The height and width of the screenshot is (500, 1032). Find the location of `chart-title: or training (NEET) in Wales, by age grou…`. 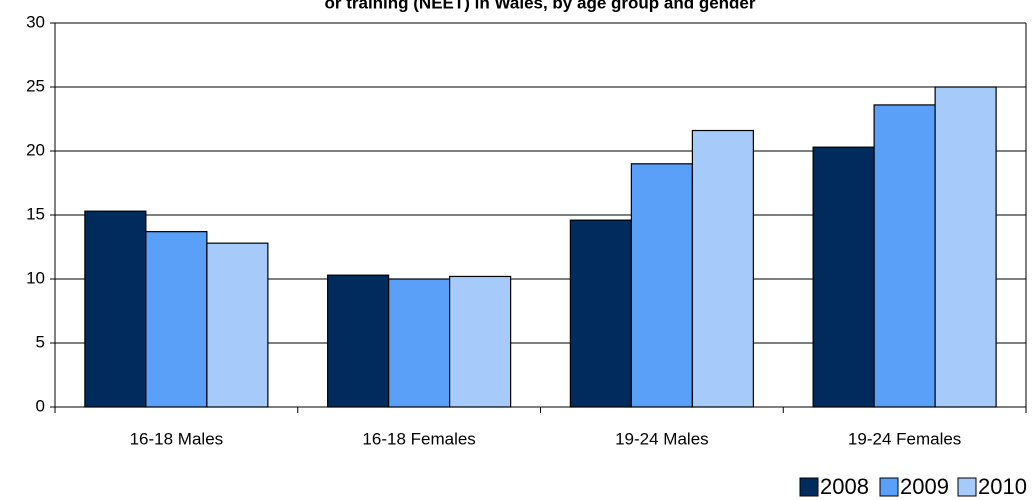

chart-title: or training (NEET) in Wales, by age grou… is located at coordinates (539, 6).